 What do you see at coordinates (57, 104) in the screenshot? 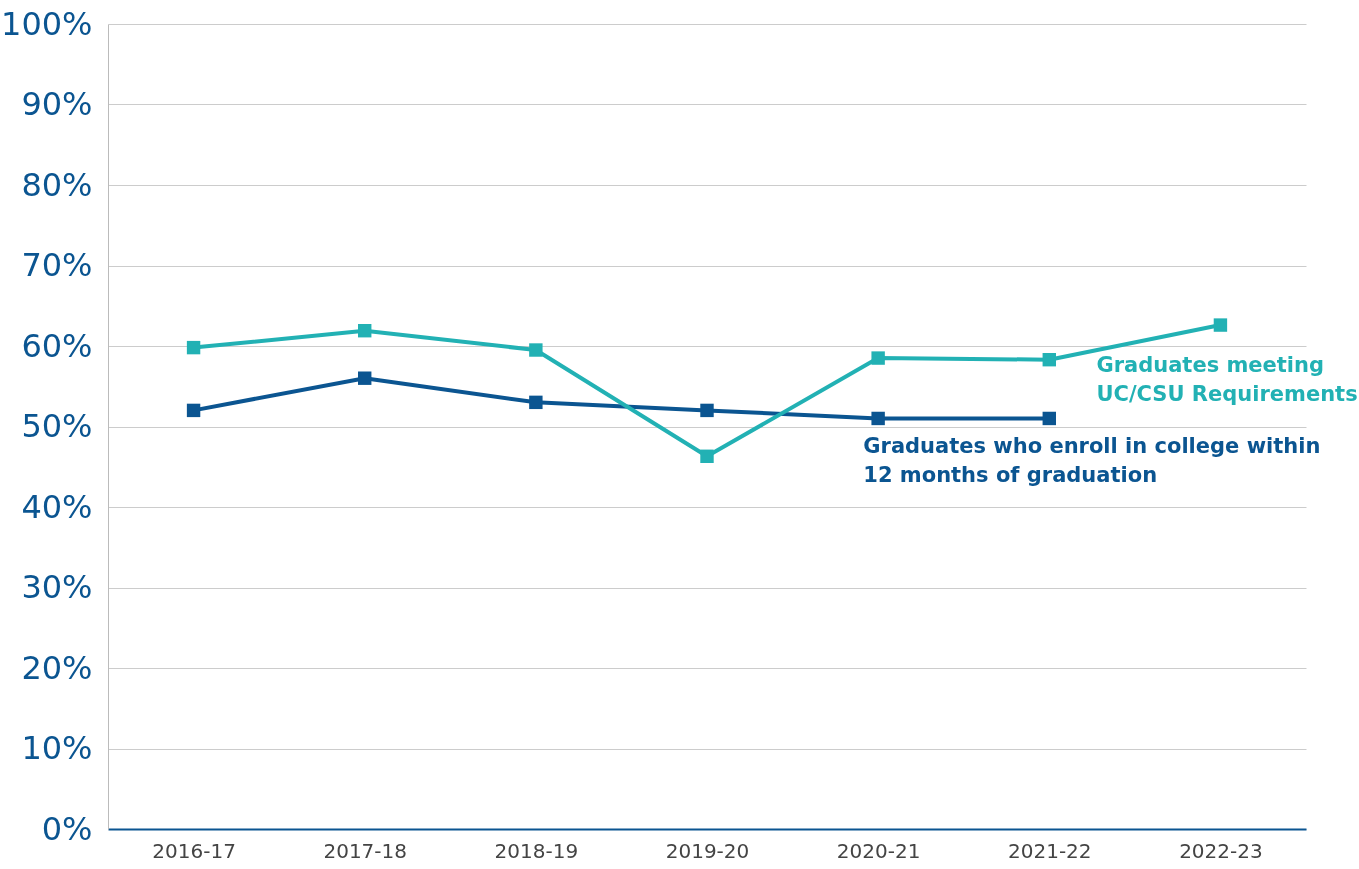
I see `y-tick-label: 90%` at bounding box center [57, 104].